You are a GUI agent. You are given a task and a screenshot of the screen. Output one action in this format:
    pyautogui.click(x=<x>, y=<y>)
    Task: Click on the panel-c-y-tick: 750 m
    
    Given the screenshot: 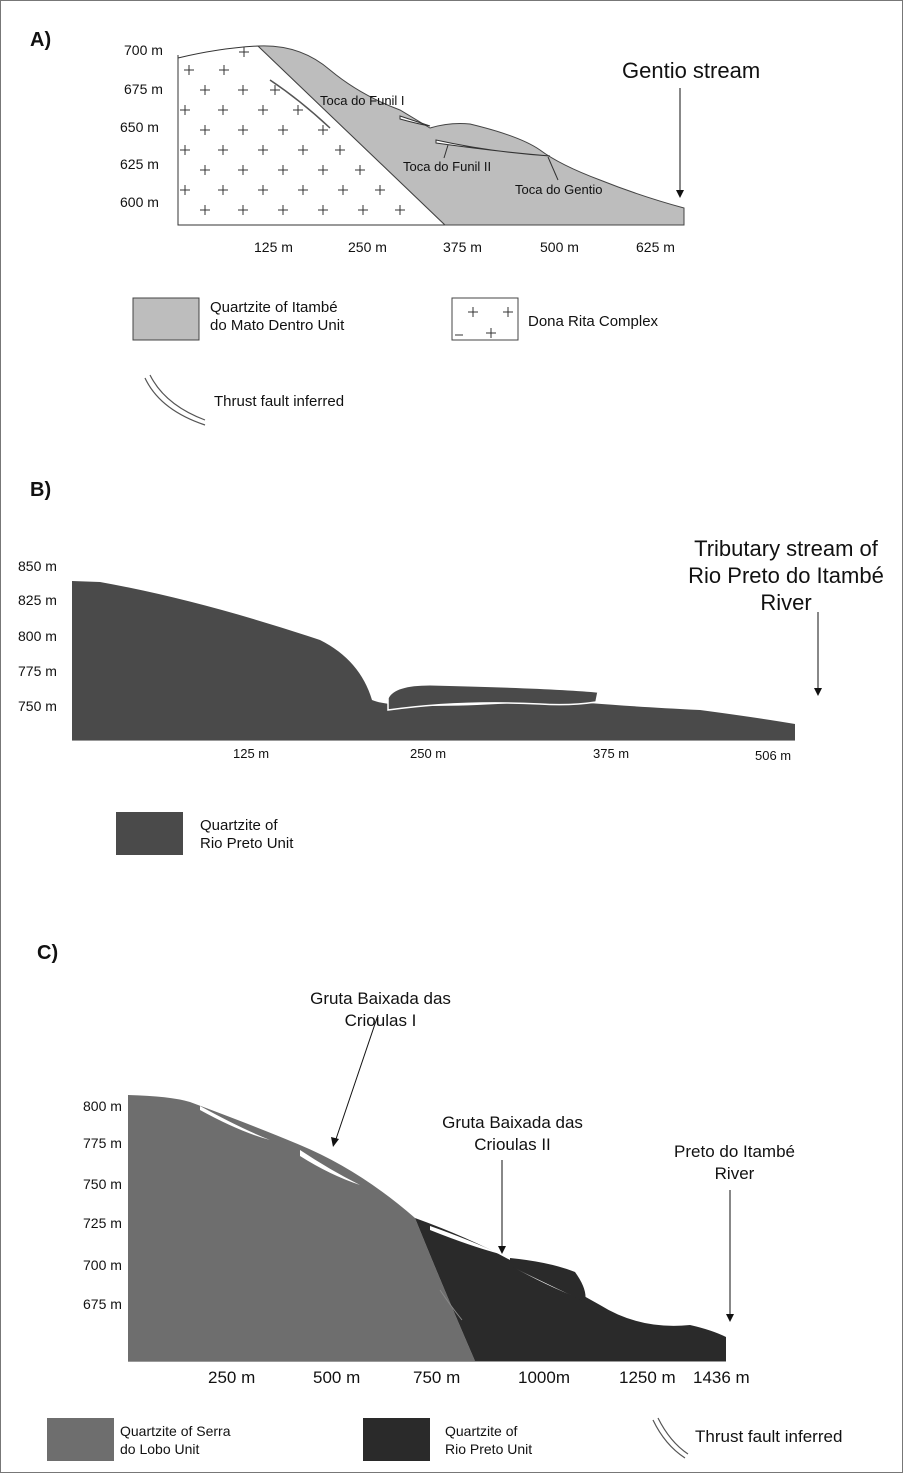 What is the action you would take?
    pyautogui.click(x=102, y=1184)
    